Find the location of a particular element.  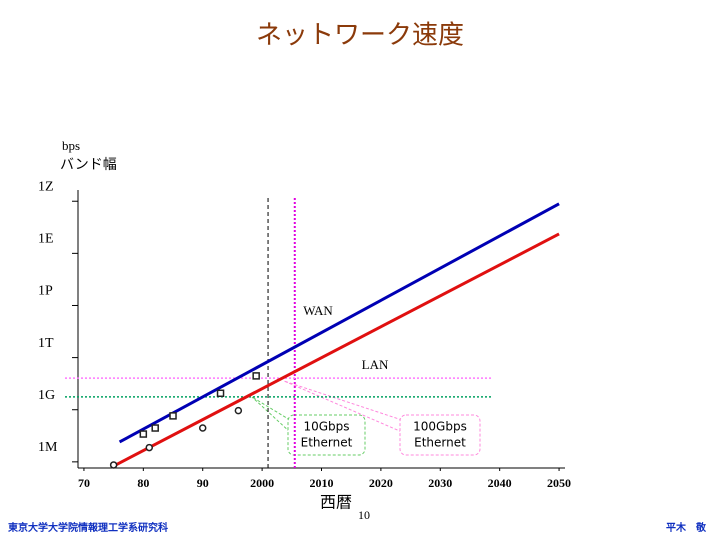

y-tick-label: 1G is located at coordinates (46, 395).